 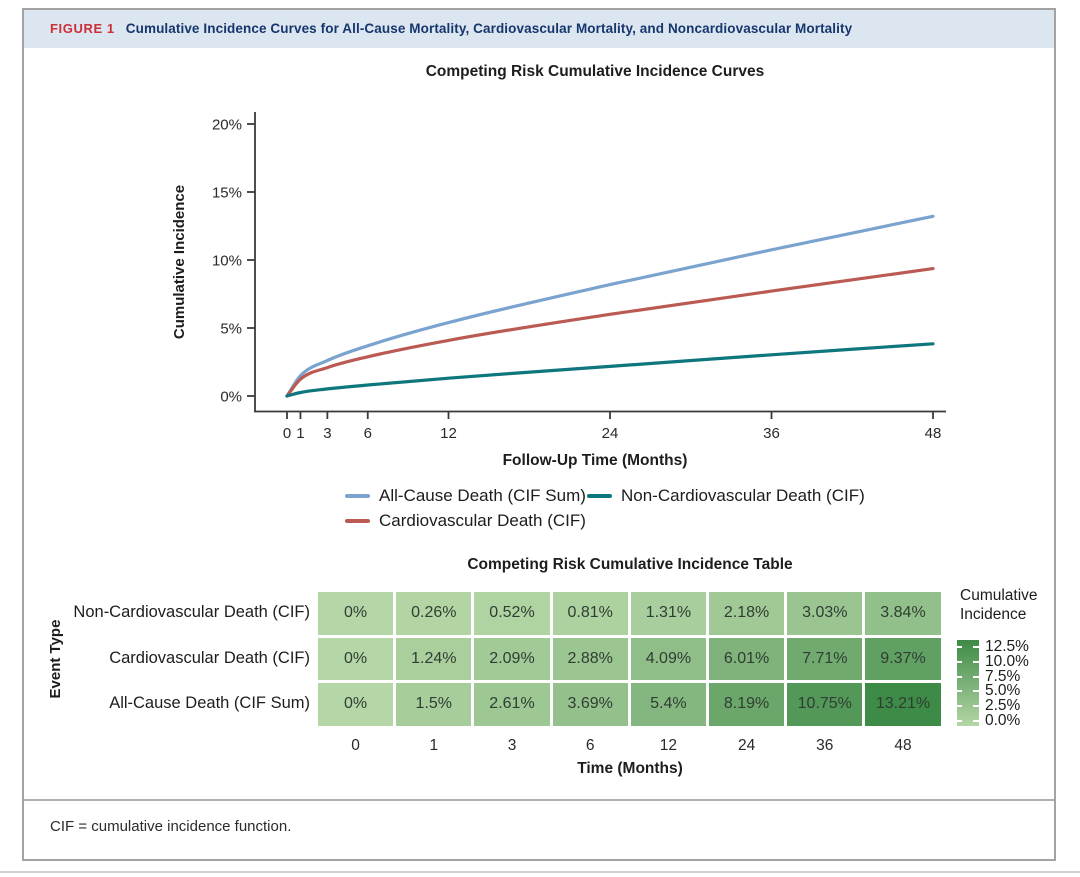 What do you see at coordinates (209, 657) in the screenshot?
I see `heatmap-row-label: Cardiovascular Death (CIF)` at bounding box center [209, 657].